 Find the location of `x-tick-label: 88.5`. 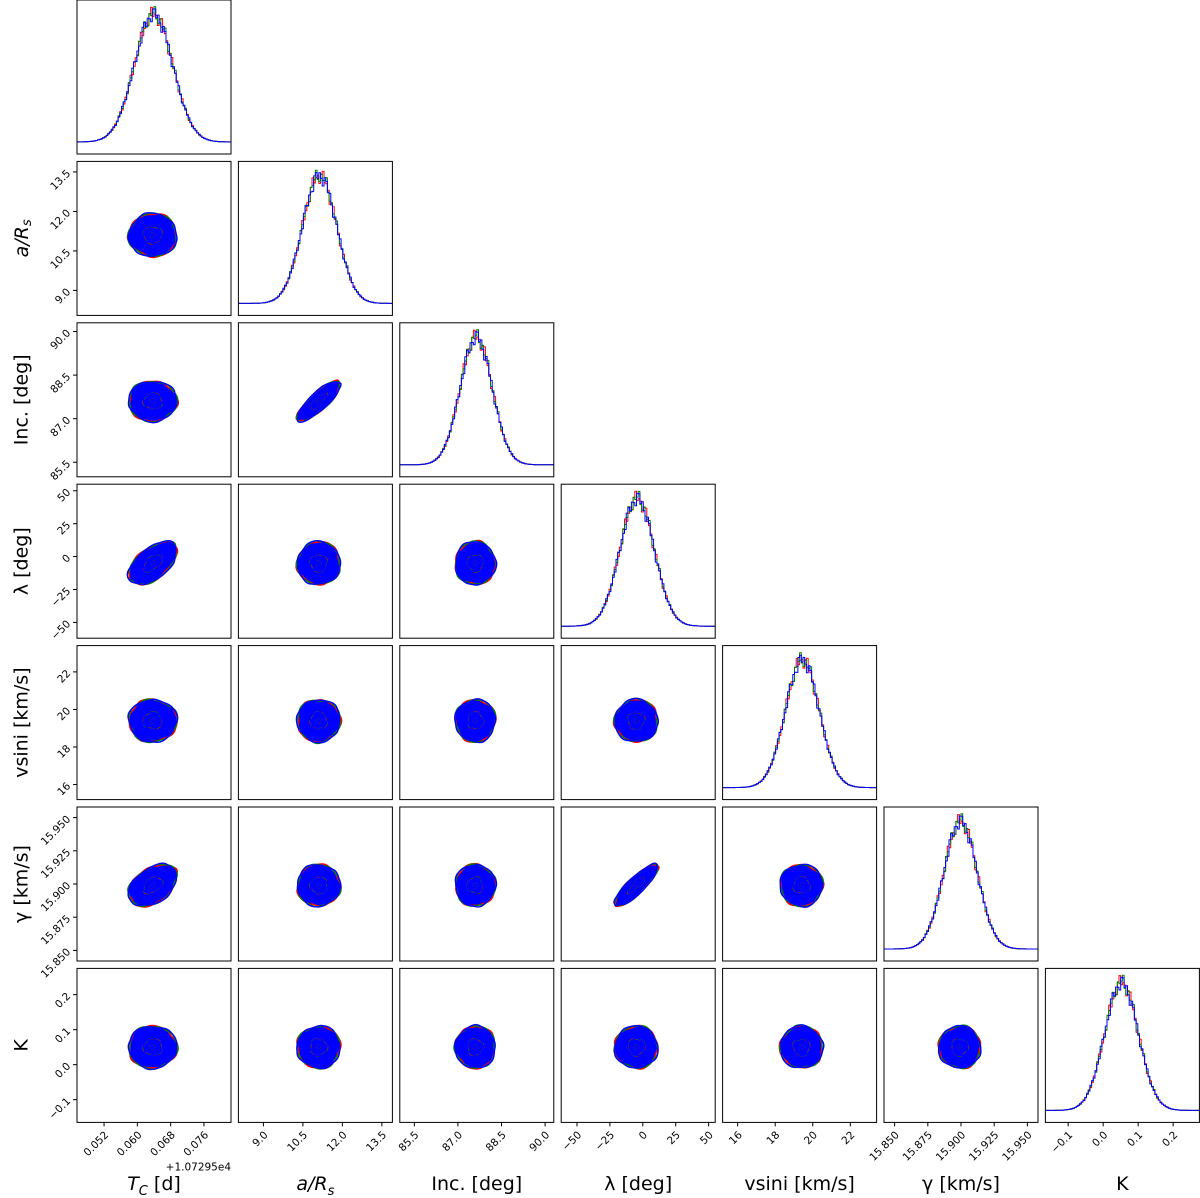

x-tick-label: 88.5 is located at coordinates (496, 1141).